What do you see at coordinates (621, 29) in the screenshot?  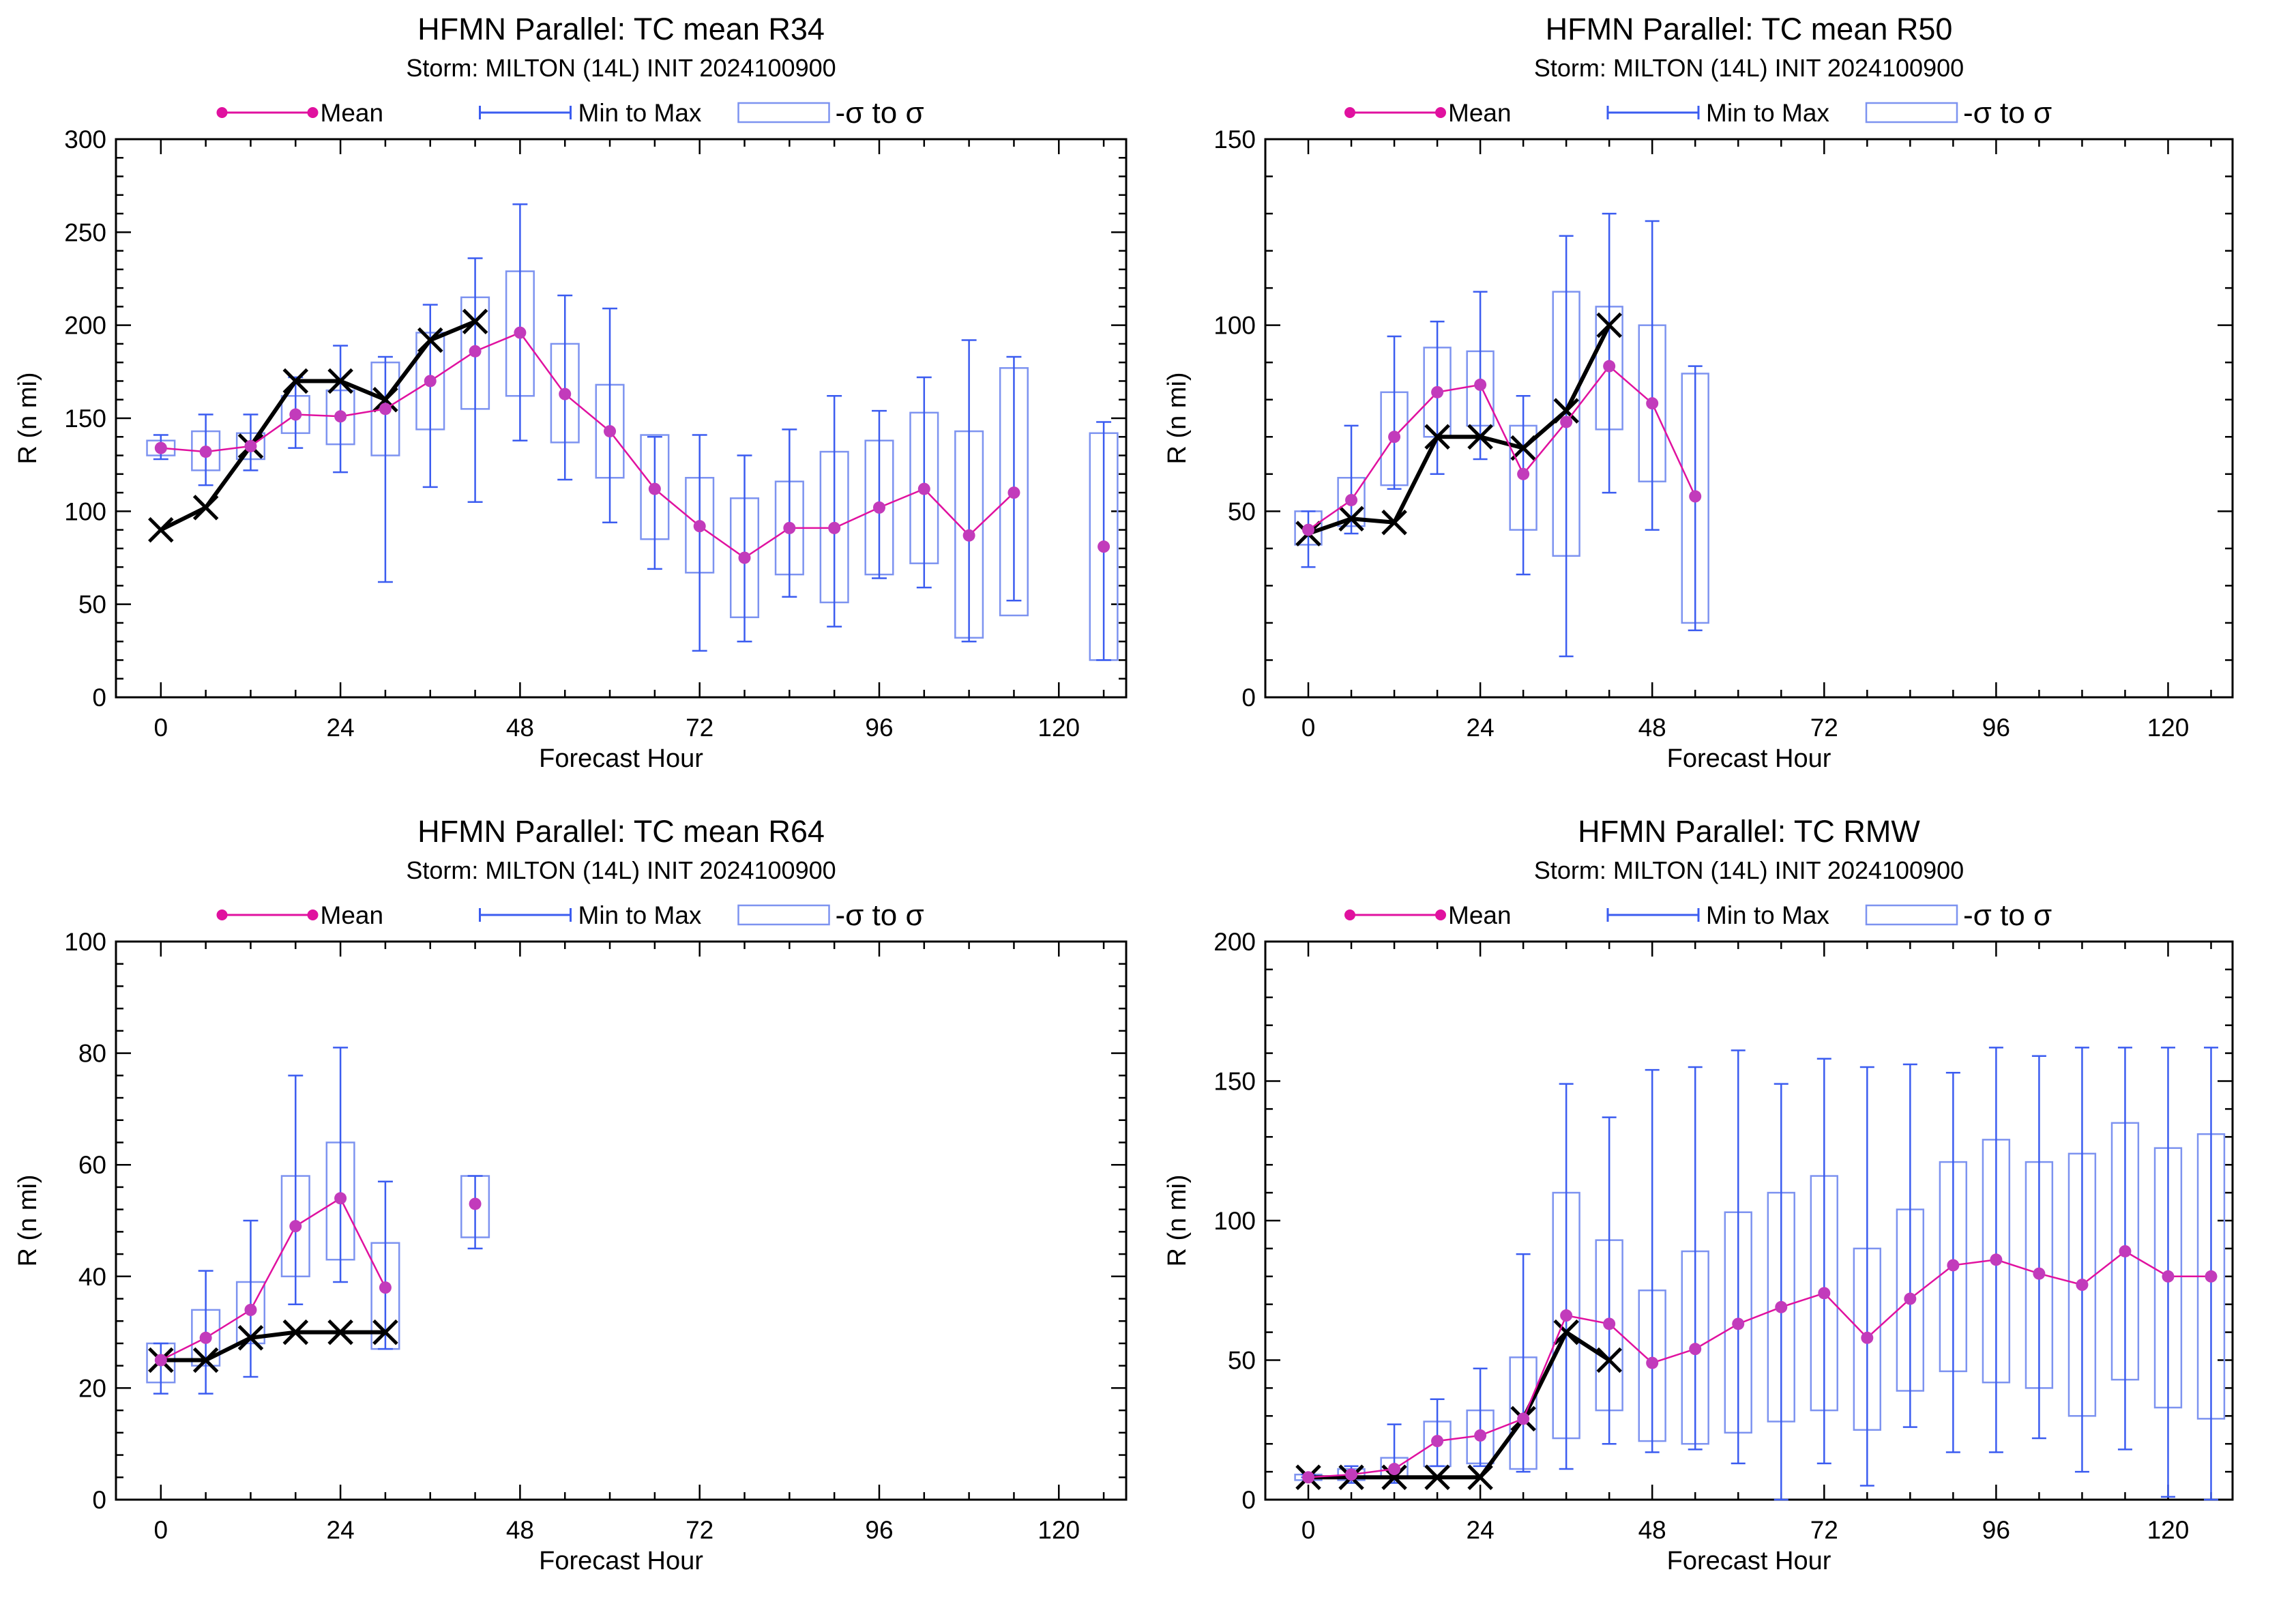 I see `chart-title: HFMN Parallel: TC mean R34` at bounding box center [621, 29].